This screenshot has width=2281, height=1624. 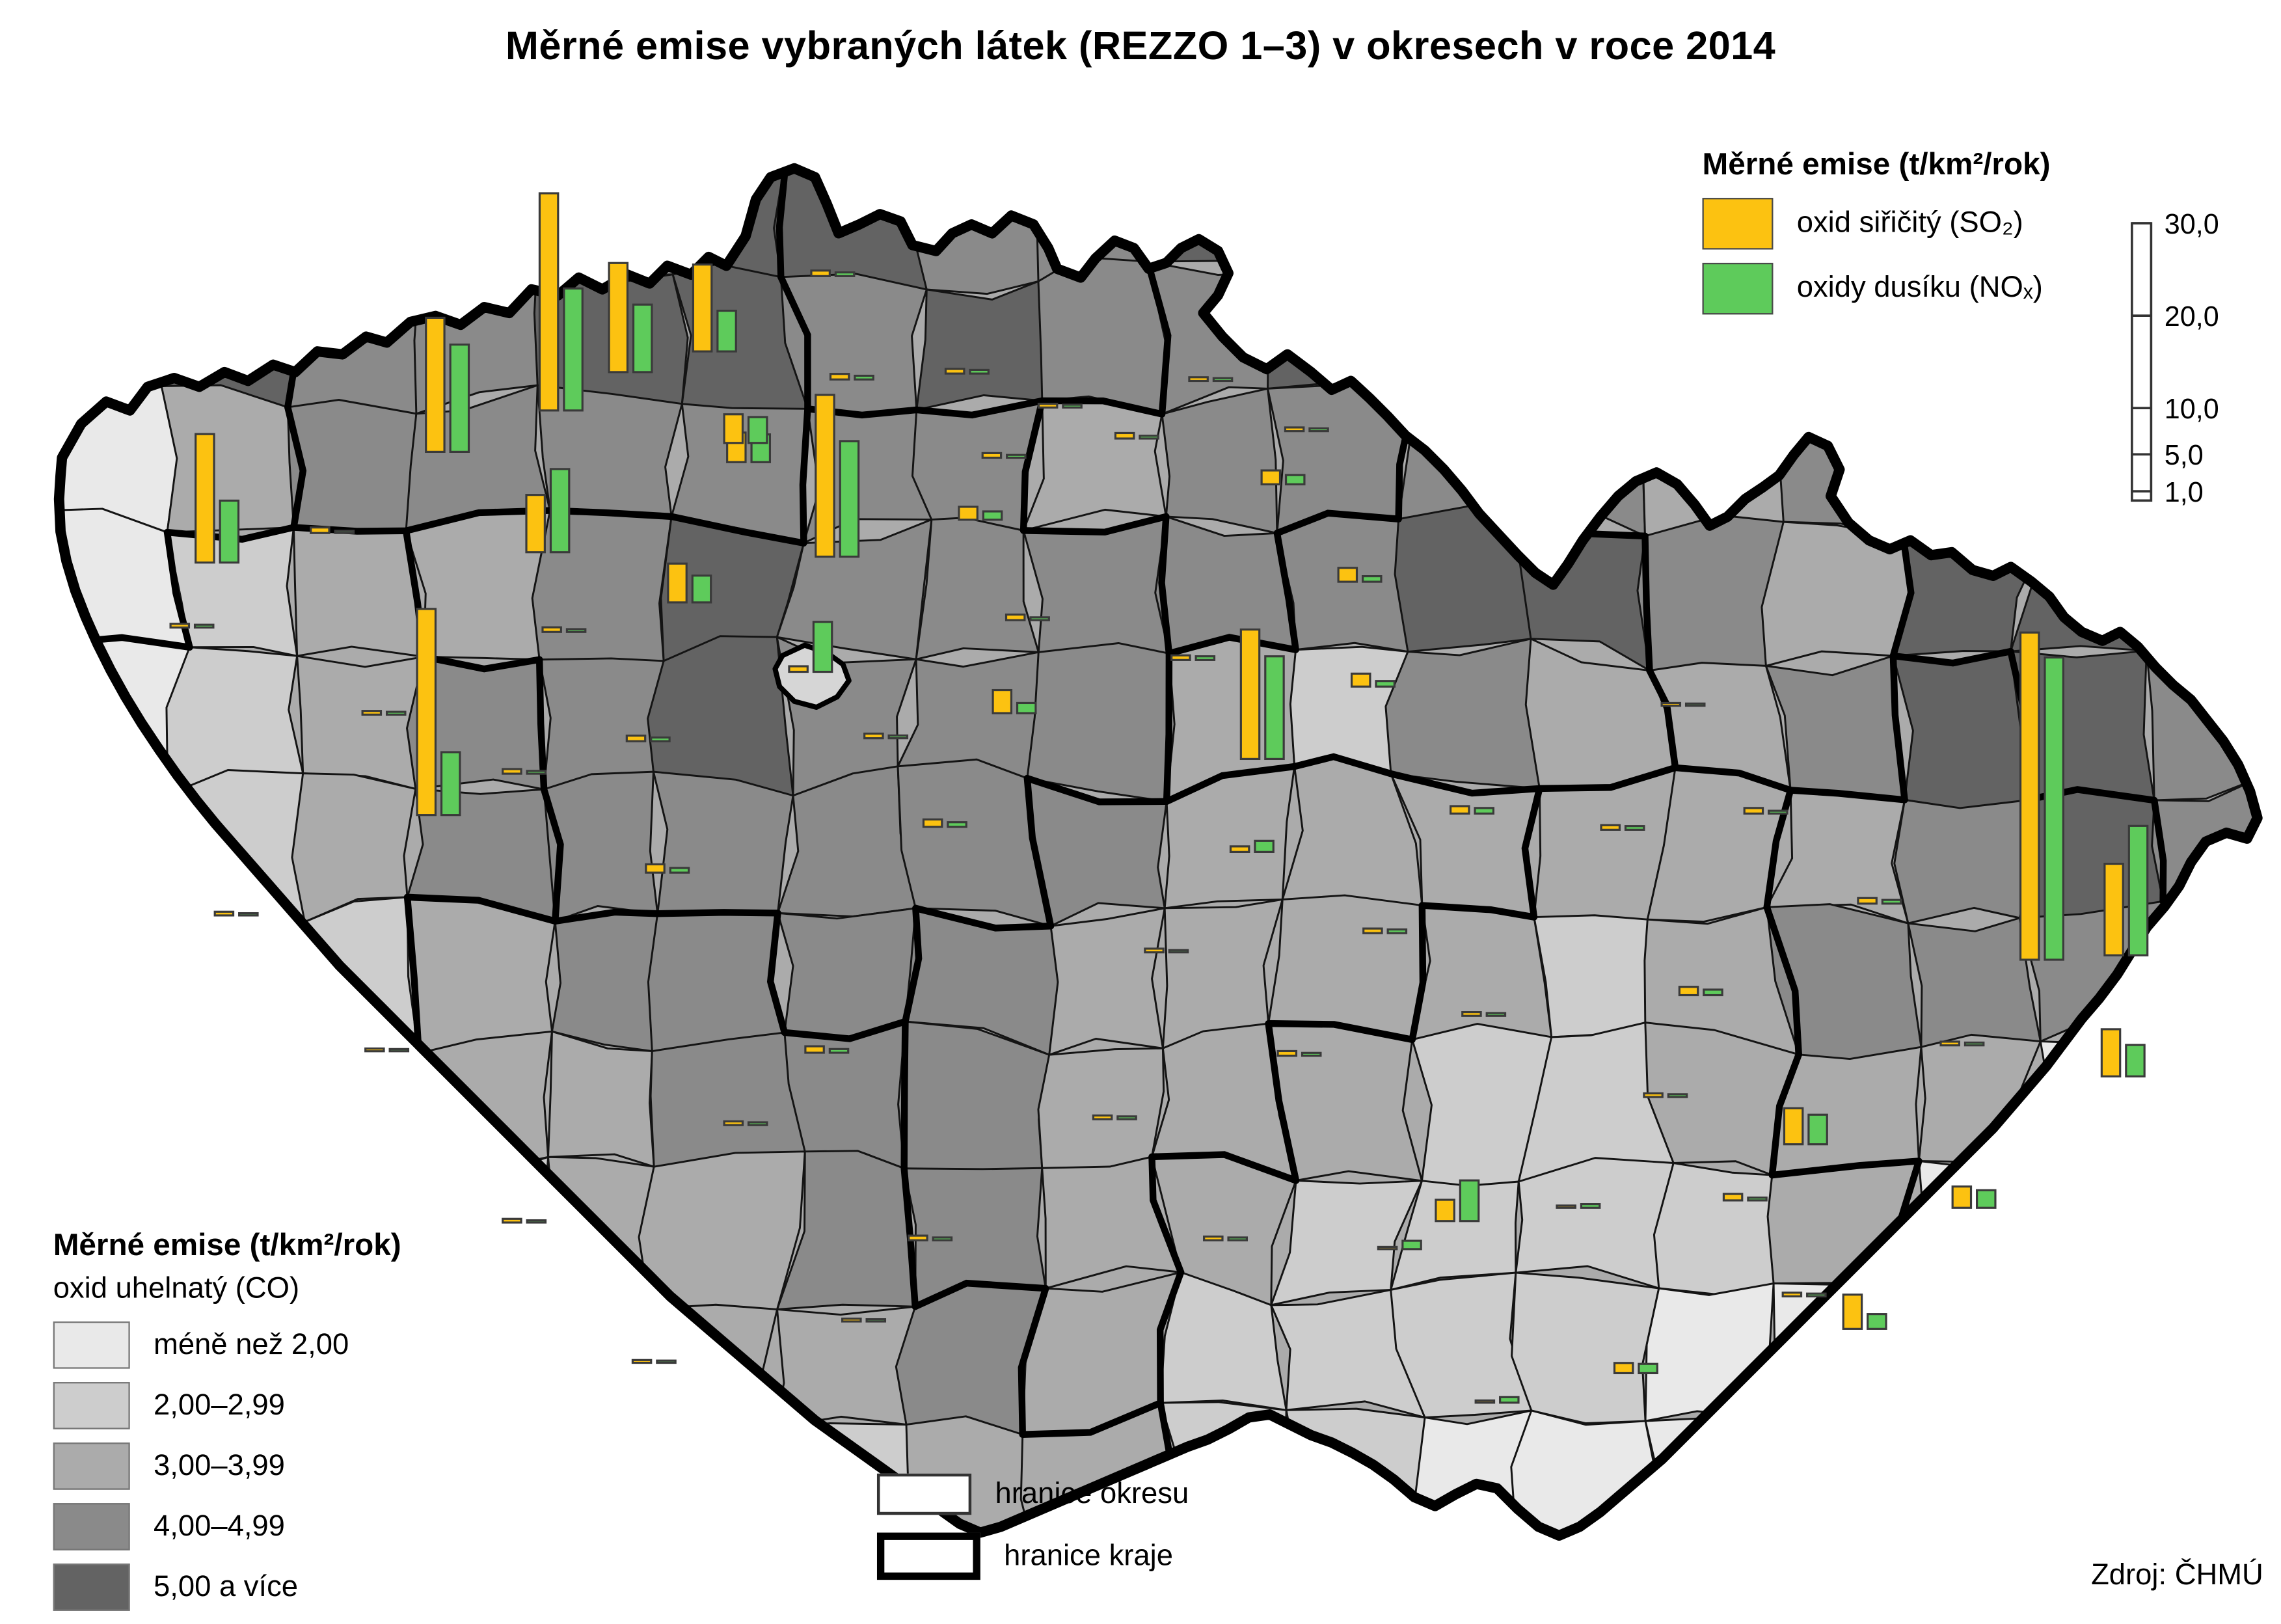 What do you see at coordinates (1910, 222) in the screenshot?
I see `so2-label: oxid siřičitý (SO₂)` at bounding box center [1910, 222].